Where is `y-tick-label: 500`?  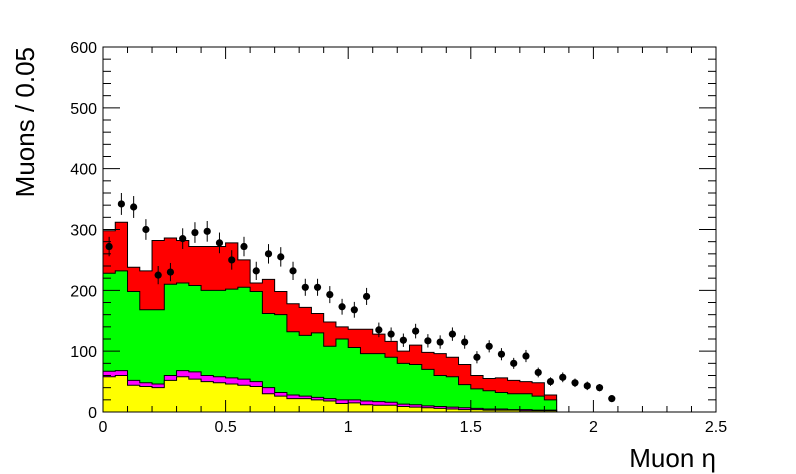
y-tick-label: 500 is located at coordinates (83, 109).